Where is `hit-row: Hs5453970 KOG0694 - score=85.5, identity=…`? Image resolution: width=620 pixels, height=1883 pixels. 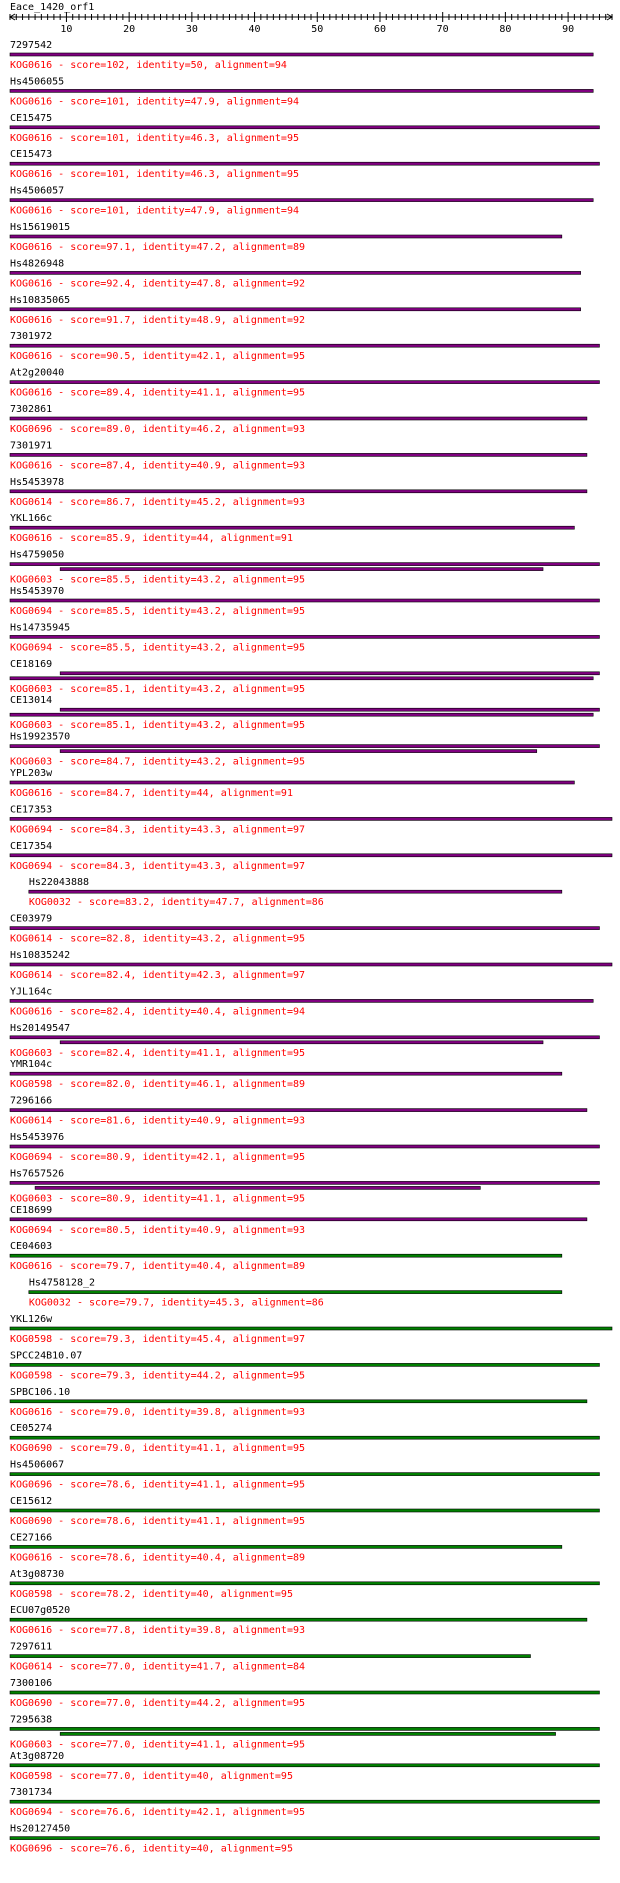 hit-row: Hs5453970 KOG0694 - score=85.5, identity=… is located at coordinates (304, 601).